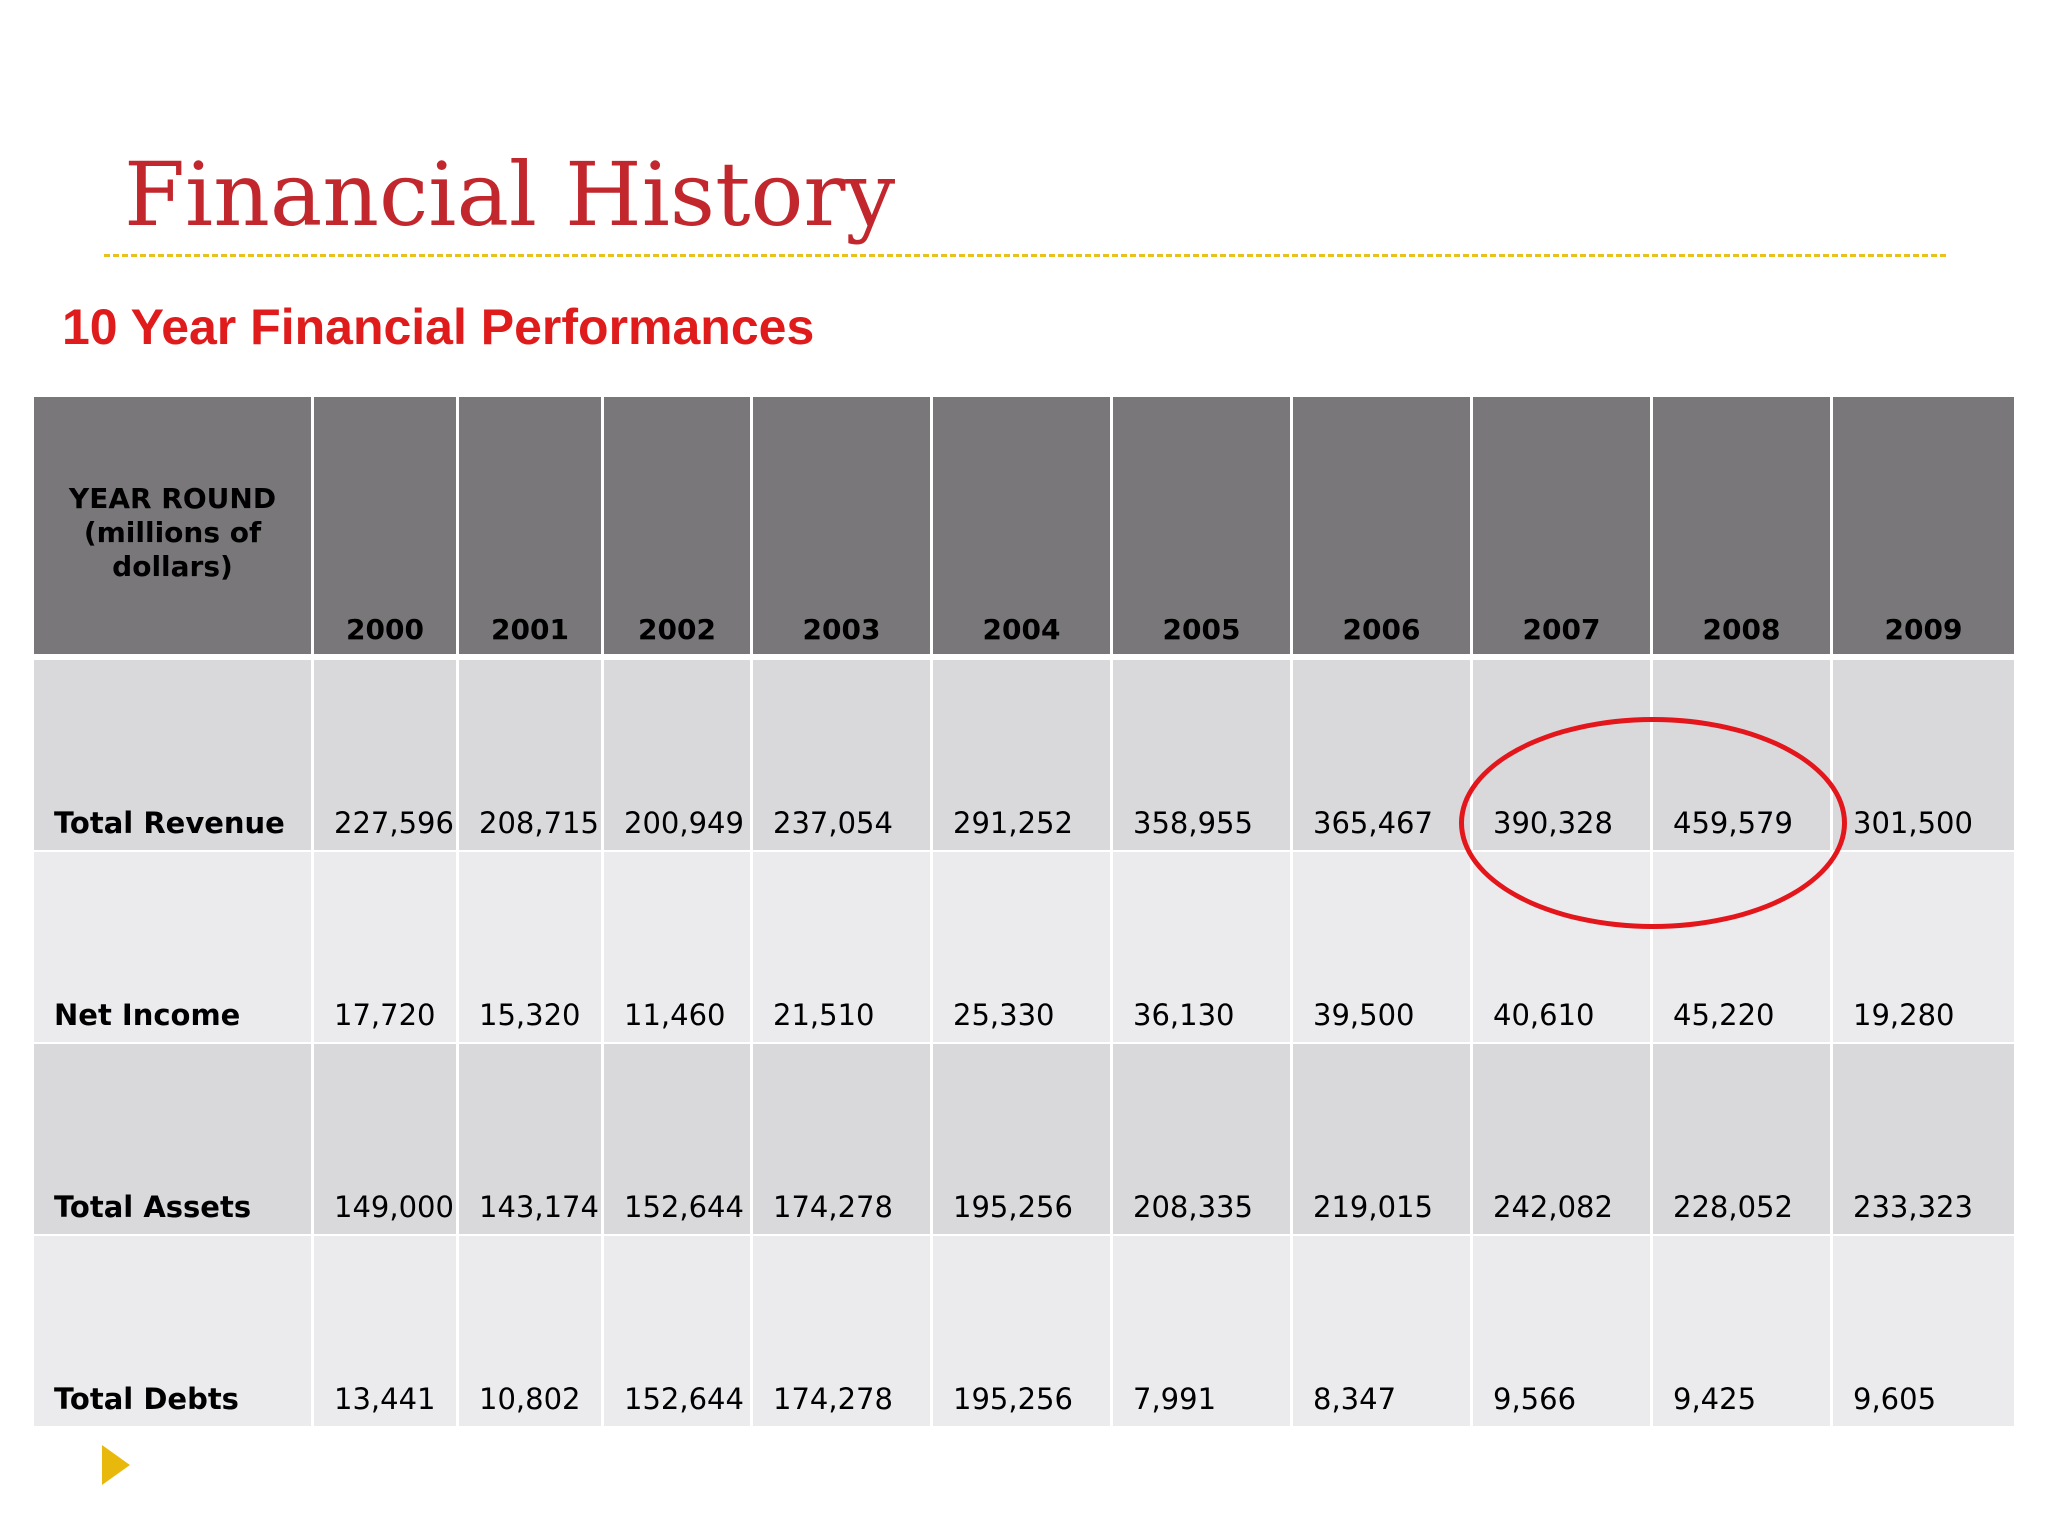 The image size is (2048, 1536). Describe the element at coordinates (531, 1332) in the screenshot. I see `table-cell: 10,802` at that location.